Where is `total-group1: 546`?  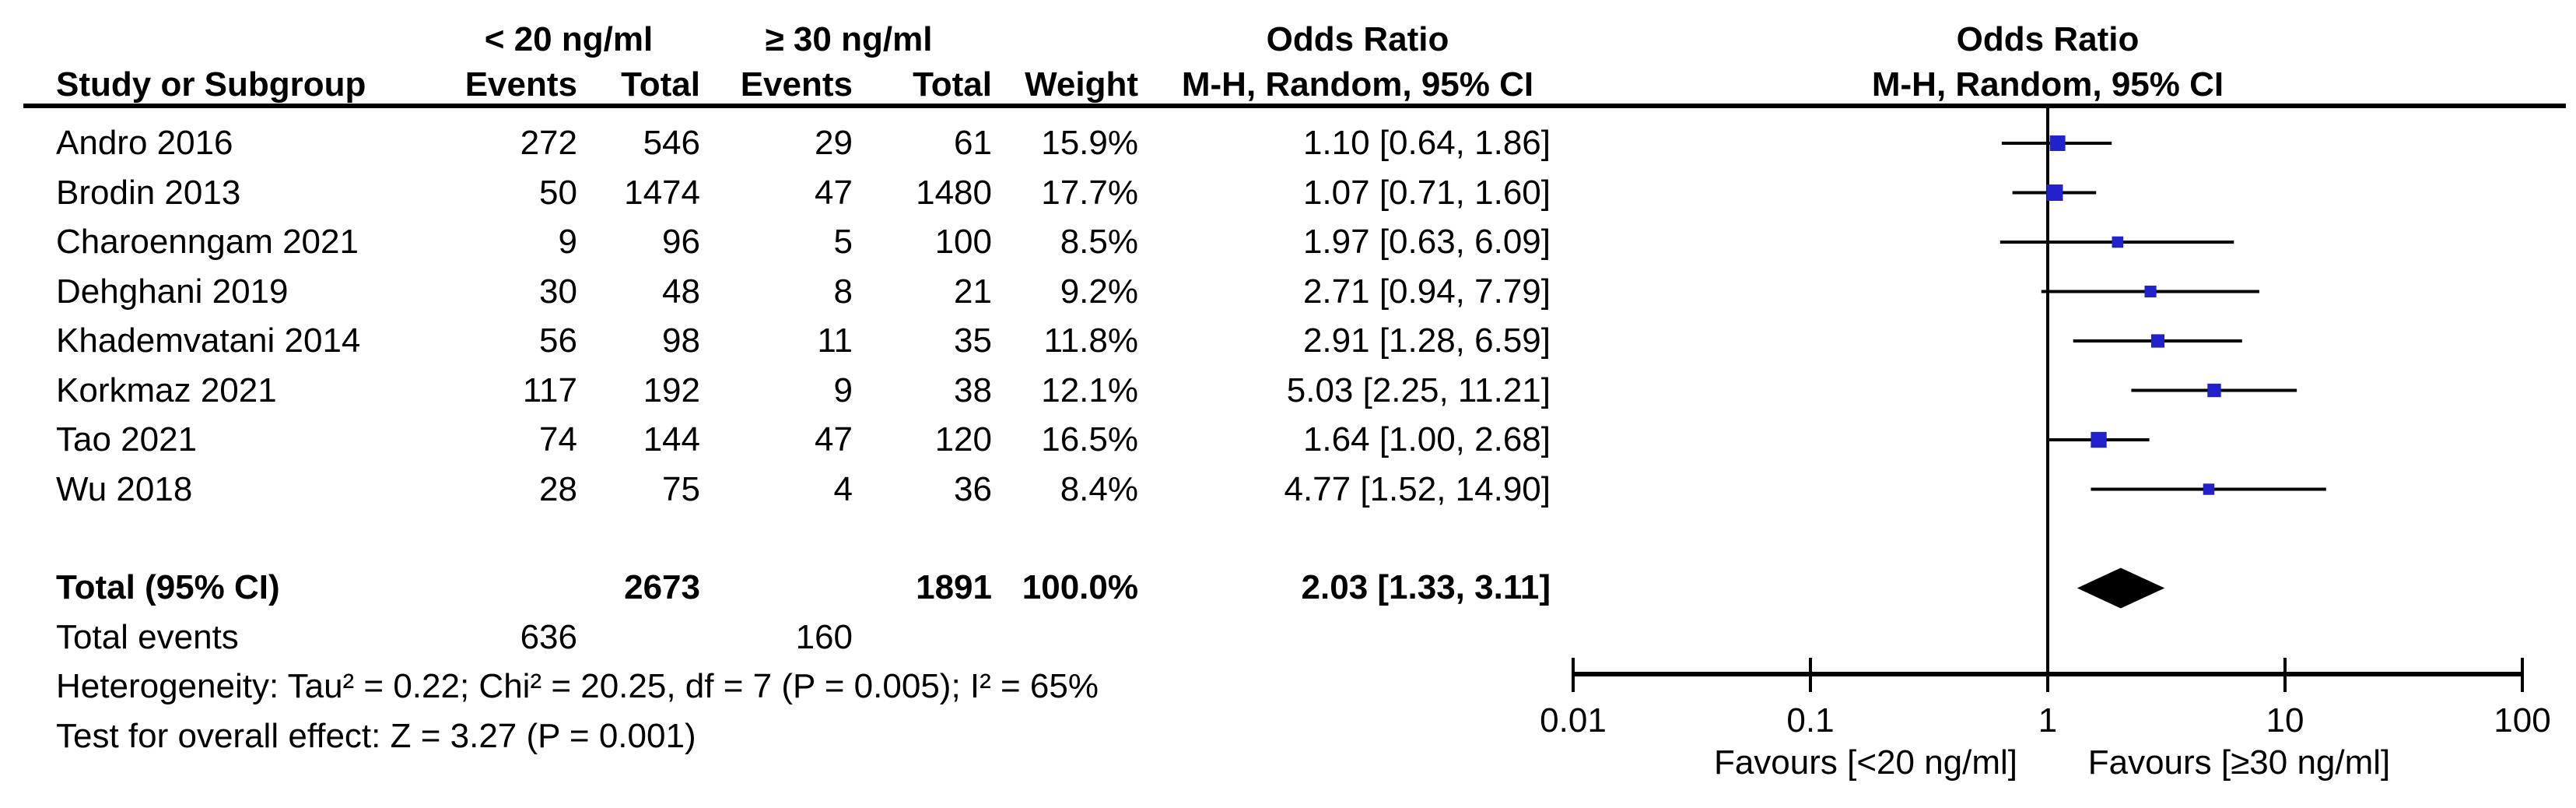
total-group1: 546 is located at coordinates (671, 143).